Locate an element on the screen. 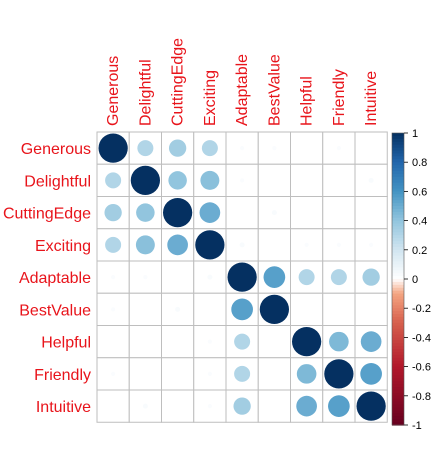 This screenshot has width=431, height=471. corr-circle-delightful-delightful is located at coordinates (145, 180).